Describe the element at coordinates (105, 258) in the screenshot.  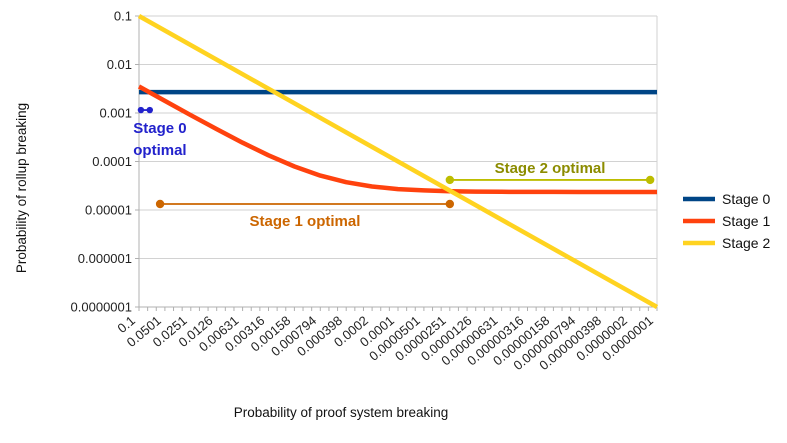
I see `y-tick-label: 0.000001` at that location.